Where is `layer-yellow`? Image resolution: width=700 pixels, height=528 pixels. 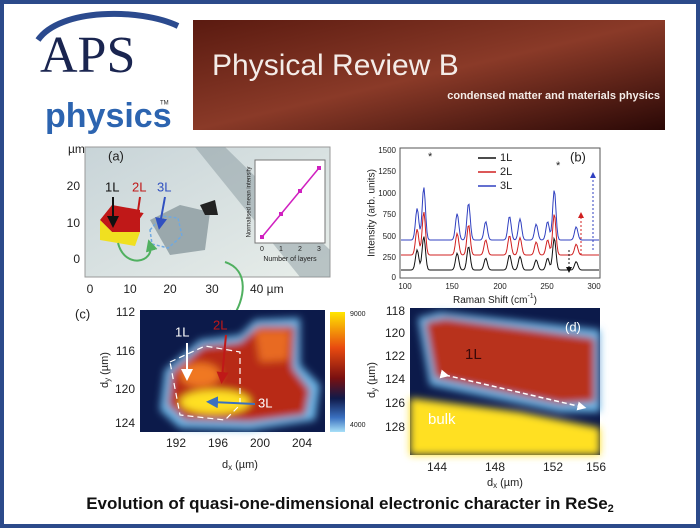 layer-yellow is located at coordinates (120, 233).